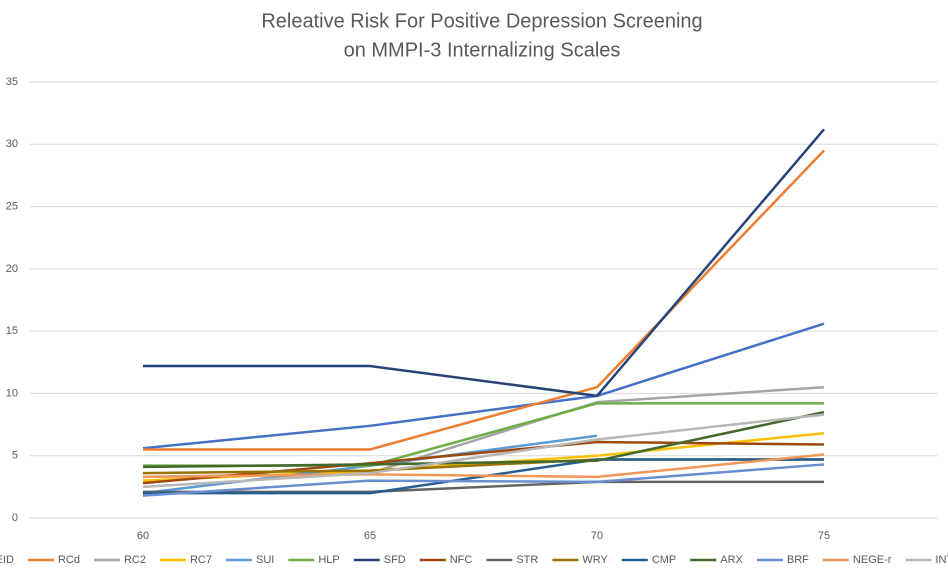 This screenshot has width=948, height=573. Describe the element at coordinates (941, 560) in the screenshot. I see `legend-label: INTR-r` at that location.